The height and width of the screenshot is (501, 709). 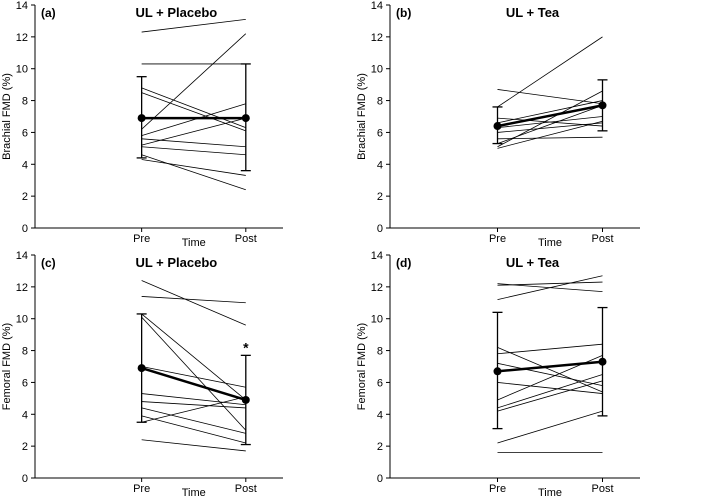 What do you see at coordinates (193, 151) in the screenshot?
I see `panel-a-subject-9-line` at bounding box center [193, 151].